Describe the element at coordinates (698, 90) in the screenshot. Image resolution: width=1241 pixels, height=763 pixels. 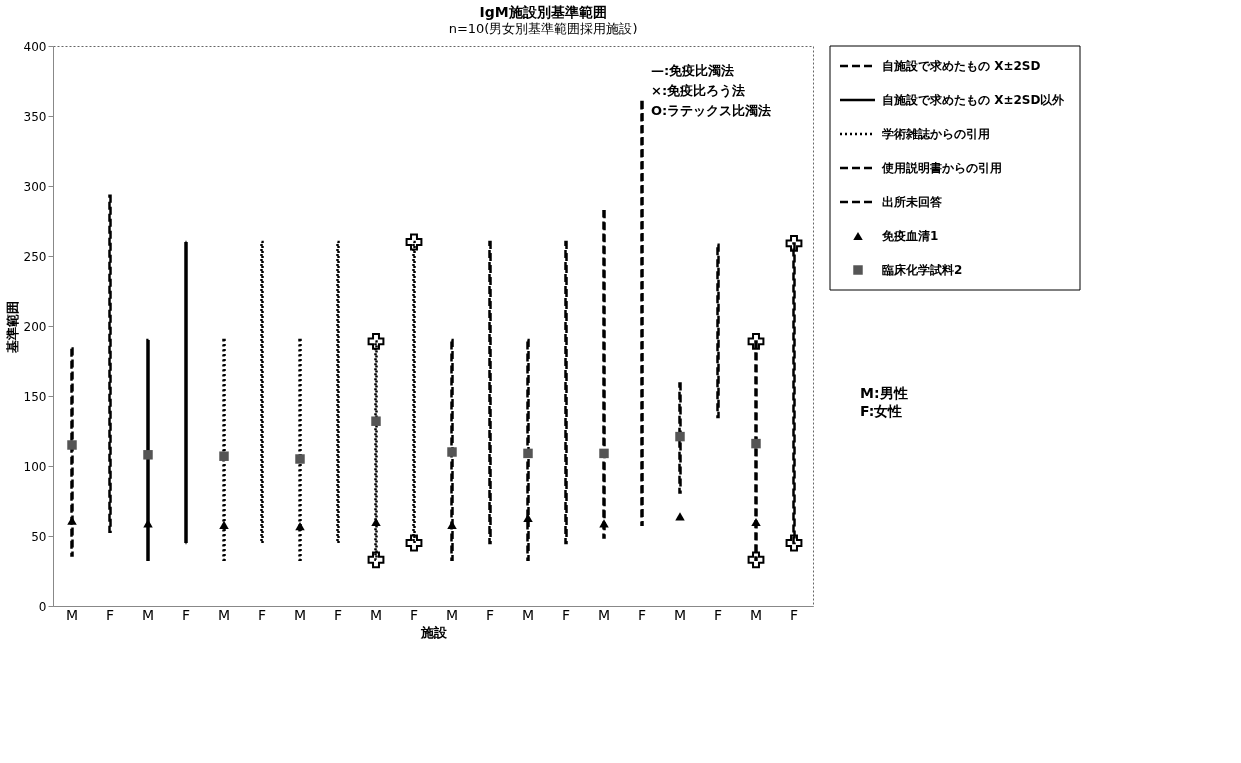
I see `annotation: ×:免疫比ろう法` at that location.